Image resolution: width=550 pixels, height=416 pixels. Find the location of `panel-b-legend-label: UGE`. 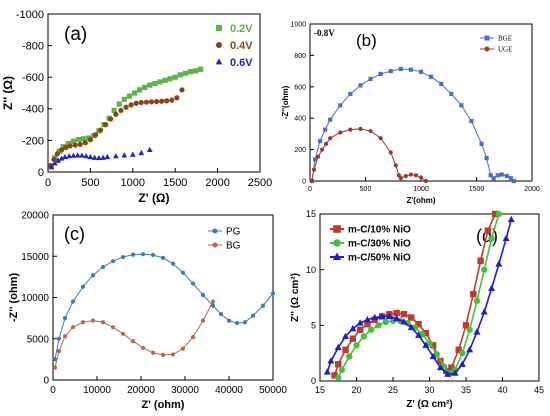

panel-b-legend-label: UGE is located at coordinates (505, 49).